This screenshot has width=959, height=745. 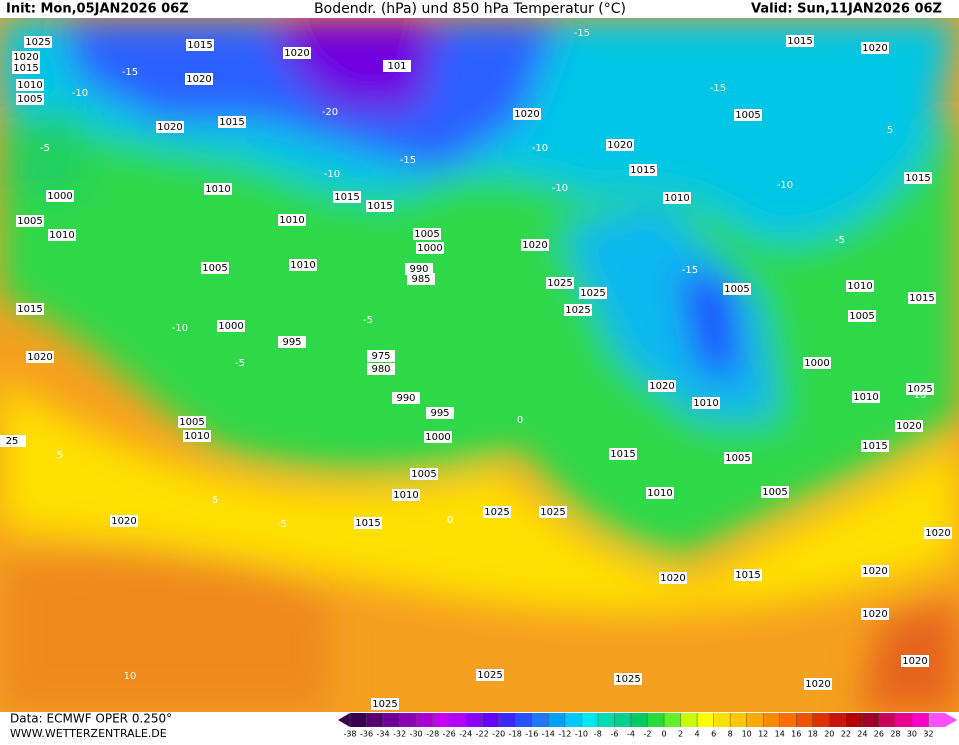 What do you see at coordinates (97, 9) in the screenshot?
I see `init-time: Init: Mon,05JAN2026 06Z` at bounding box center [97, 9].